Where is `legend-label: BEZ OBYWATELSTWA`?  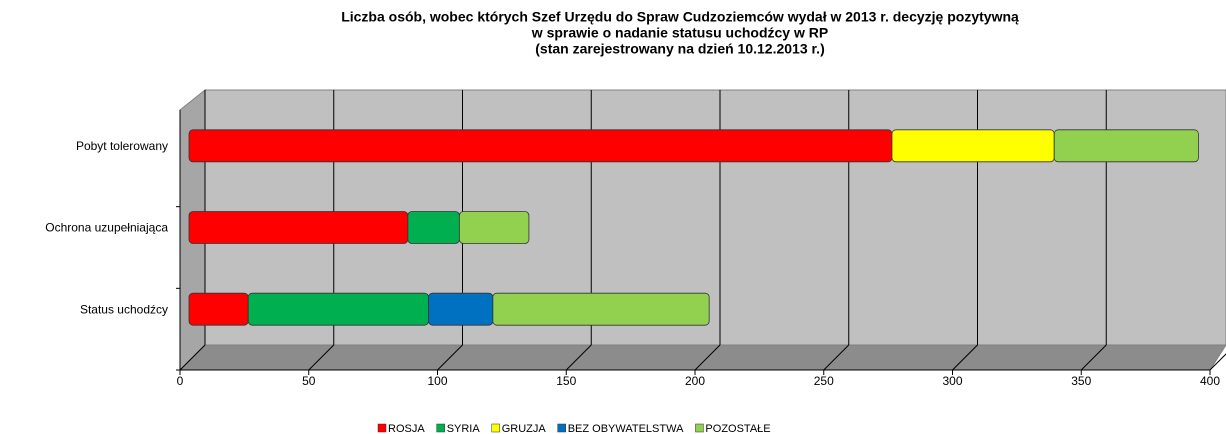
legend-label: BEZ OBYWATELSTWA is located at coordinates (626, 428).